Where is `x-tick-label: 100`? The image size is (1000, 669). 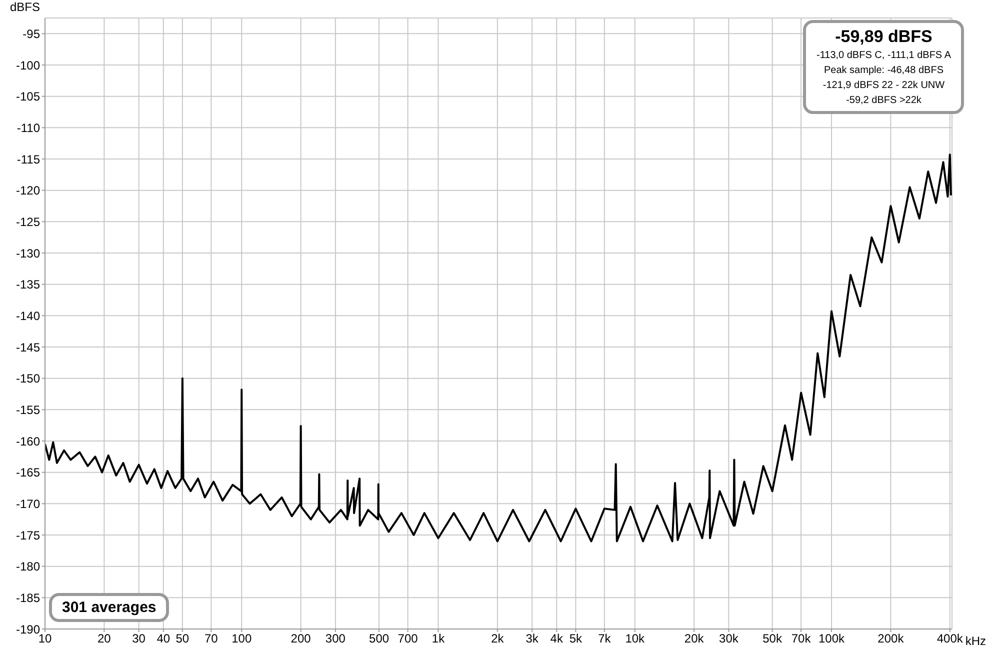 x-tick-label: 100 is located at coordinates (242, 639).